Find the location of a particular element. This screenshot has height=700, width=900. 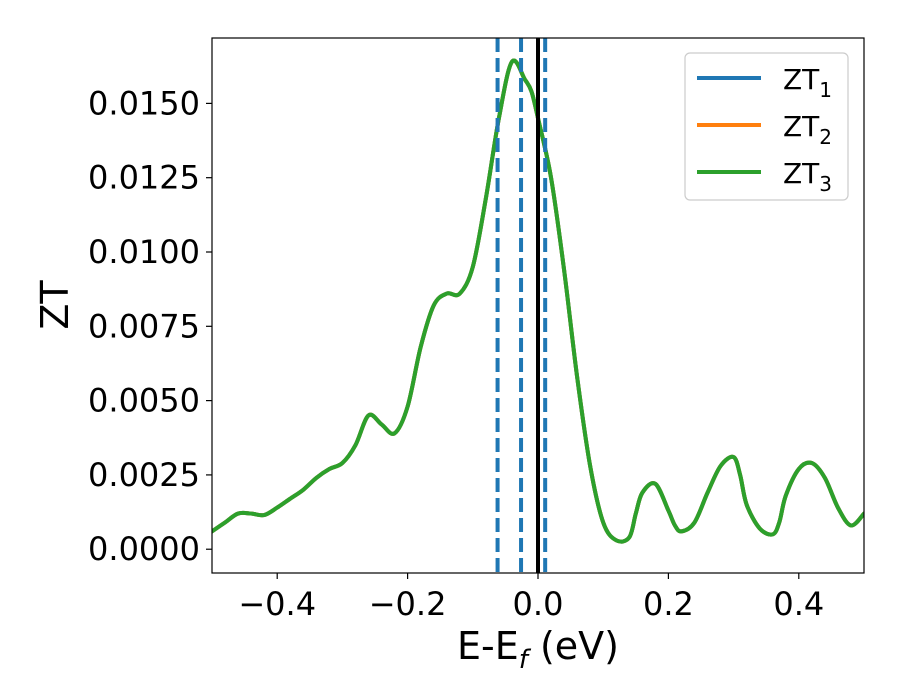

x-axis-ticks: −0.4 −0.2 0.0 0.2 0.4 is located at coordinates (531, 598).